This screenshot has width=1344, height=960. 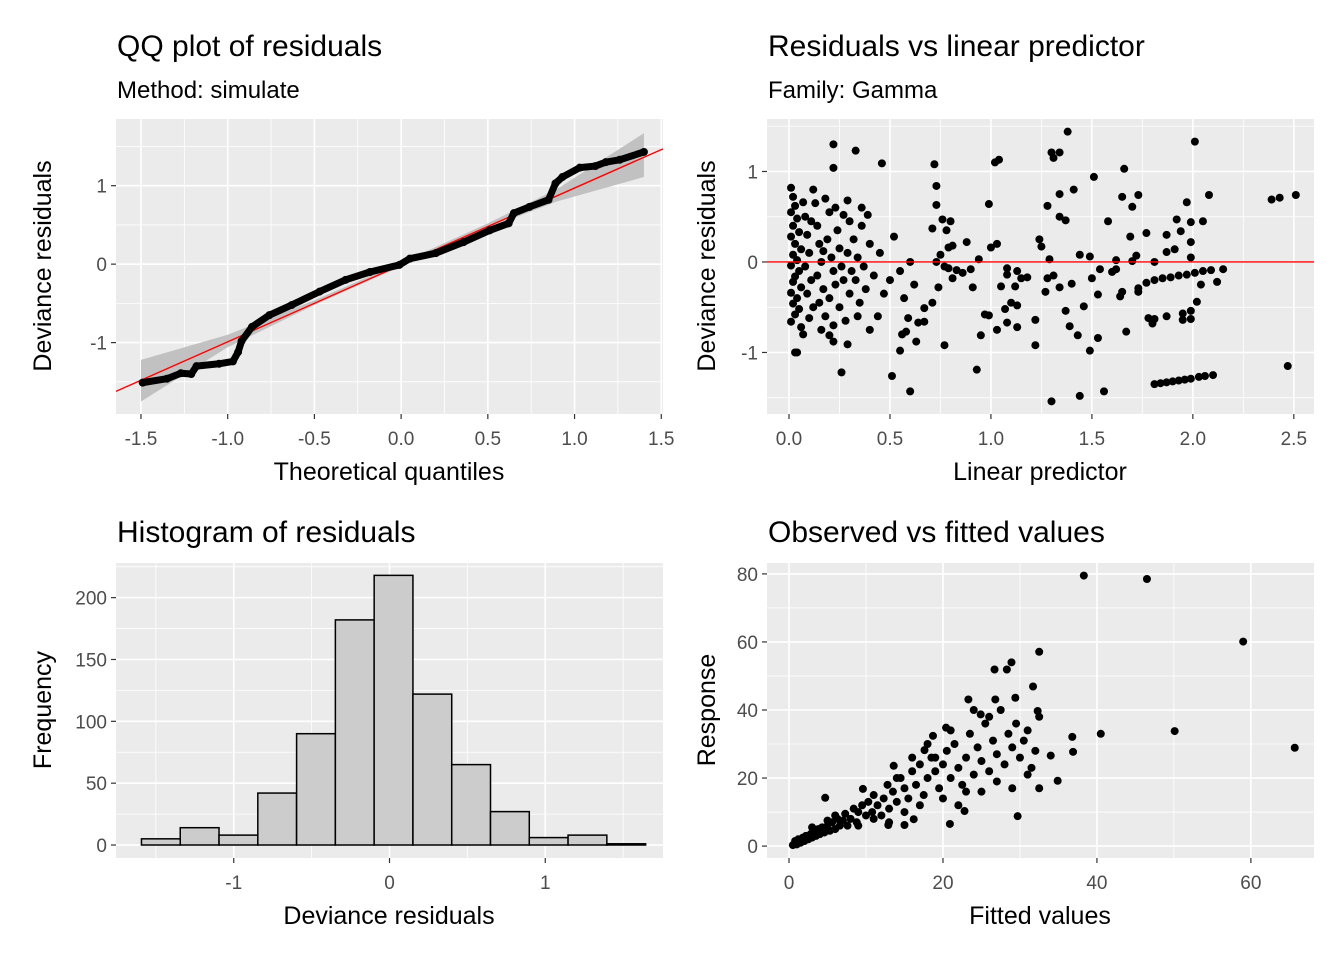 I want to click on observed-panel: 0 20 40 60 0 20 40 60 80, so click(x=1025, y=728).